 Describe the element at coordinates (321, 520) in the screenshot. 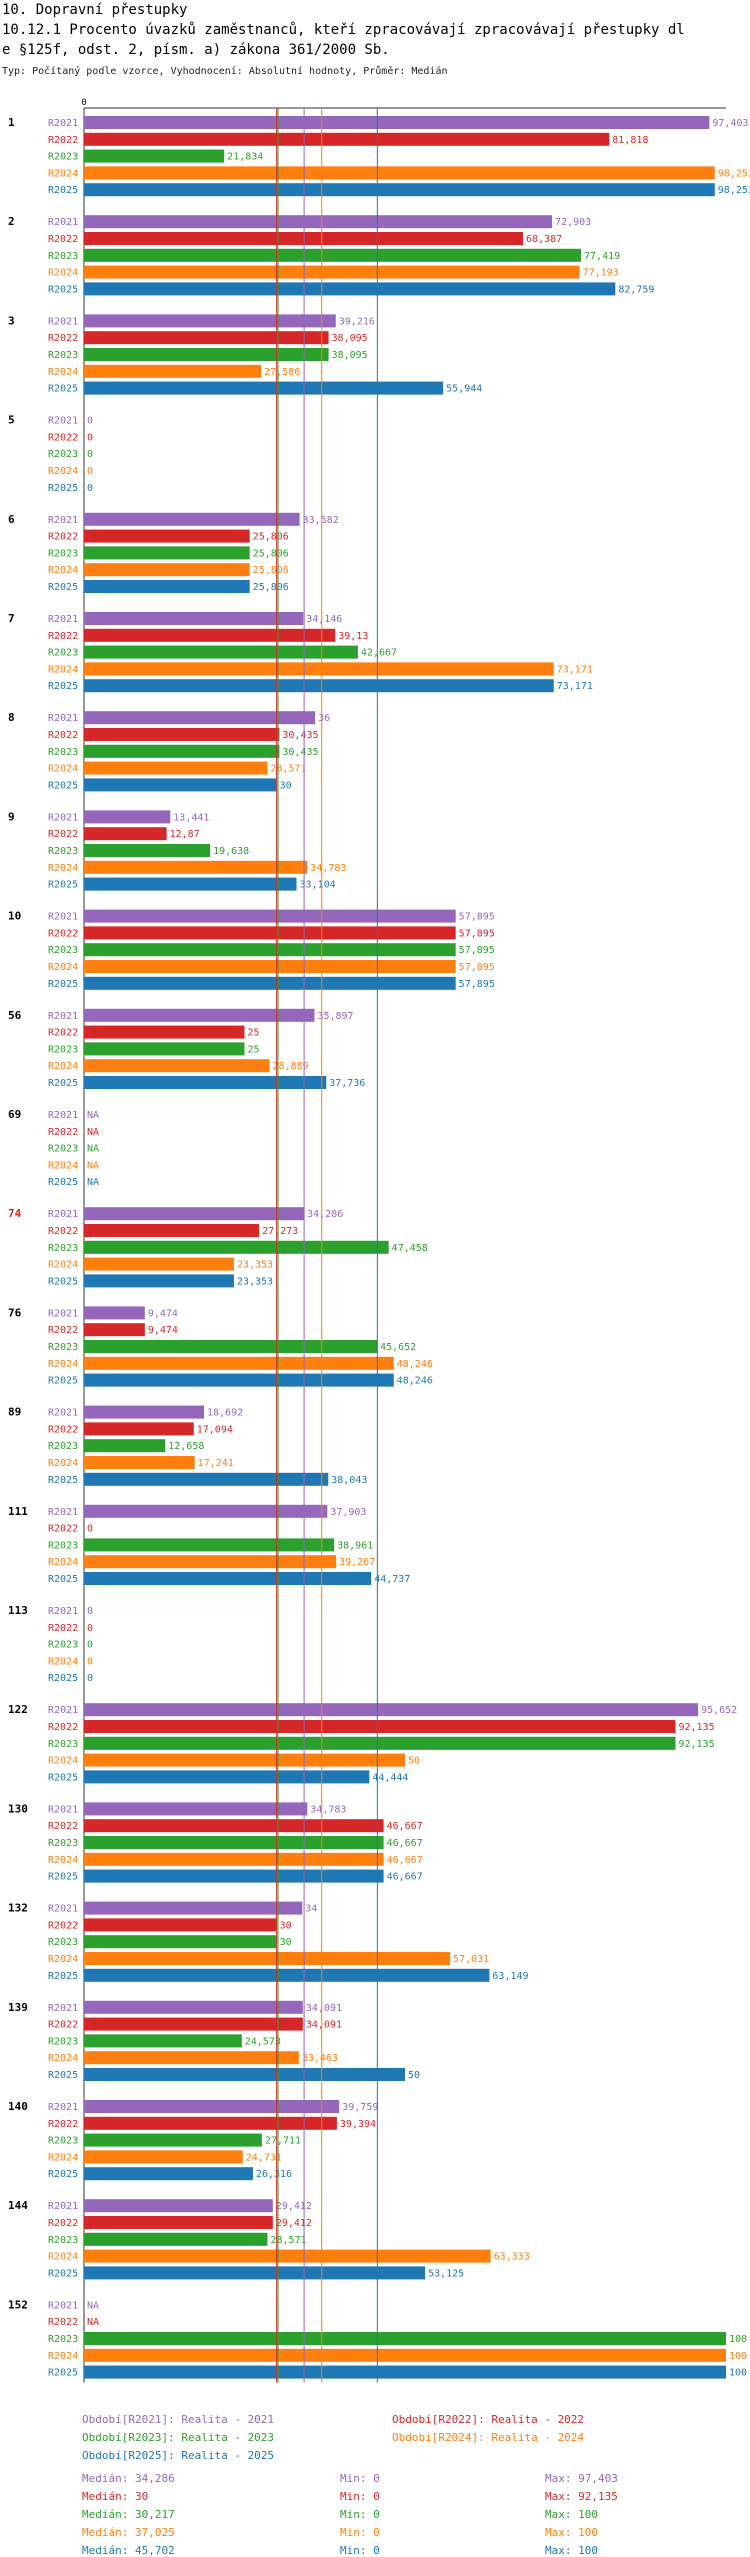

I see `value-label: 33,582` at that location.